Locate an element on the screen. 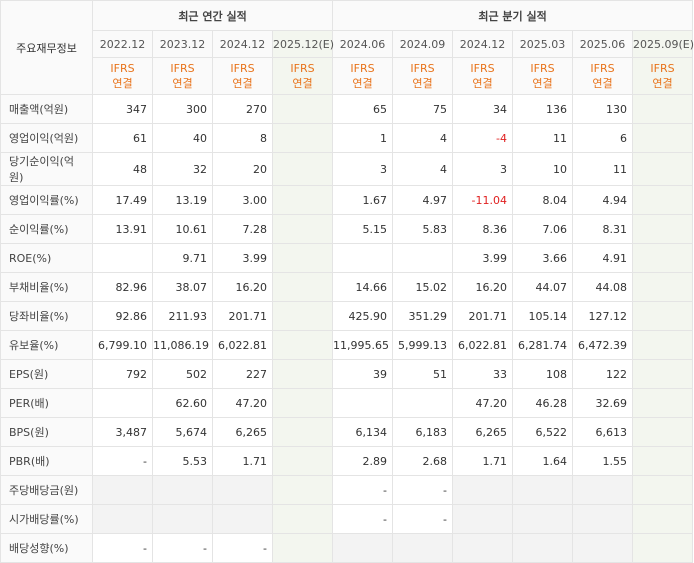 The height and width of the screenshot is (563, 694). period: 2025.06 is located at coordinates (603, 44).